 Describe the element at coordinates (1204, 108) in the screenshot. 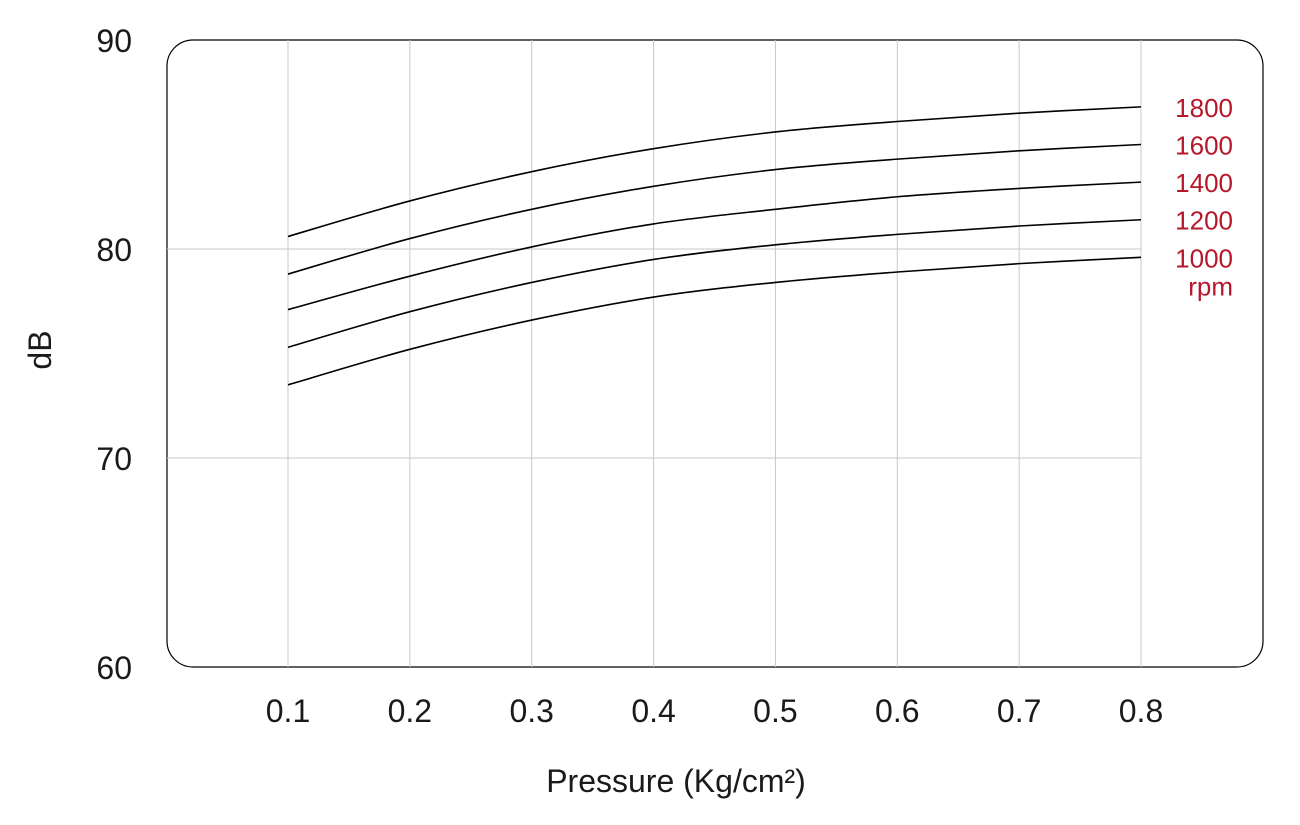

I see `series-label-1800: 1800` at that location.